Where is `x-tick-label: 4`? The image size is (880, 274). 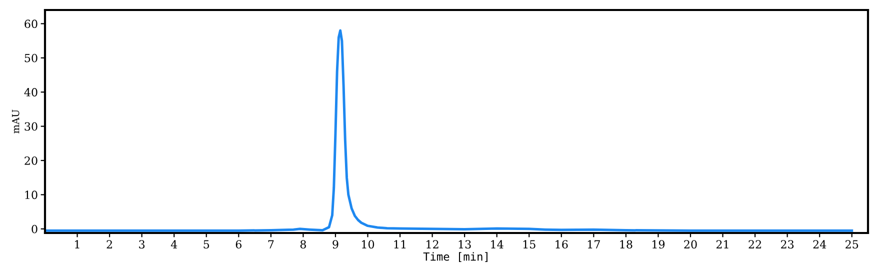 x-tick-label: 4 is located at coordinates (174, 244).